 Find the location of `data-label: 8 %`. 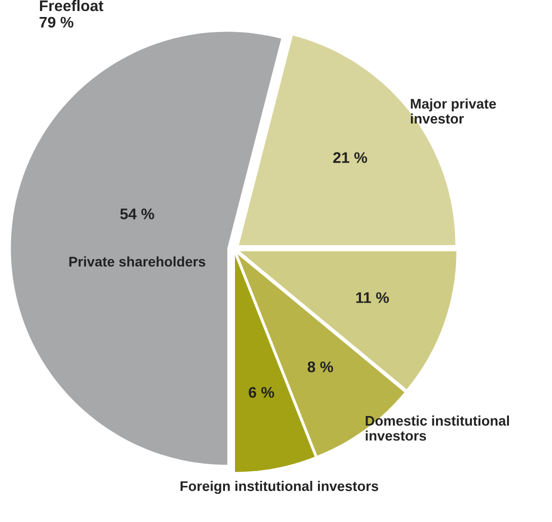

data-label: 8 % is located at coordinates (321, 366).